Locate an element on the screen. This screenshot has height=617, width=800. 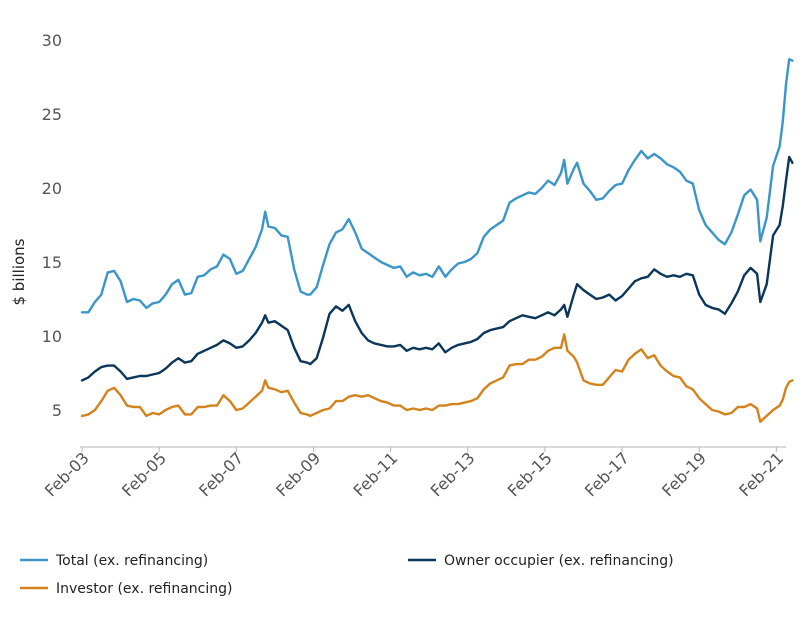
y-axis-ticks: 5 10 15 20 25 30 is located at coordinates (52, 225).